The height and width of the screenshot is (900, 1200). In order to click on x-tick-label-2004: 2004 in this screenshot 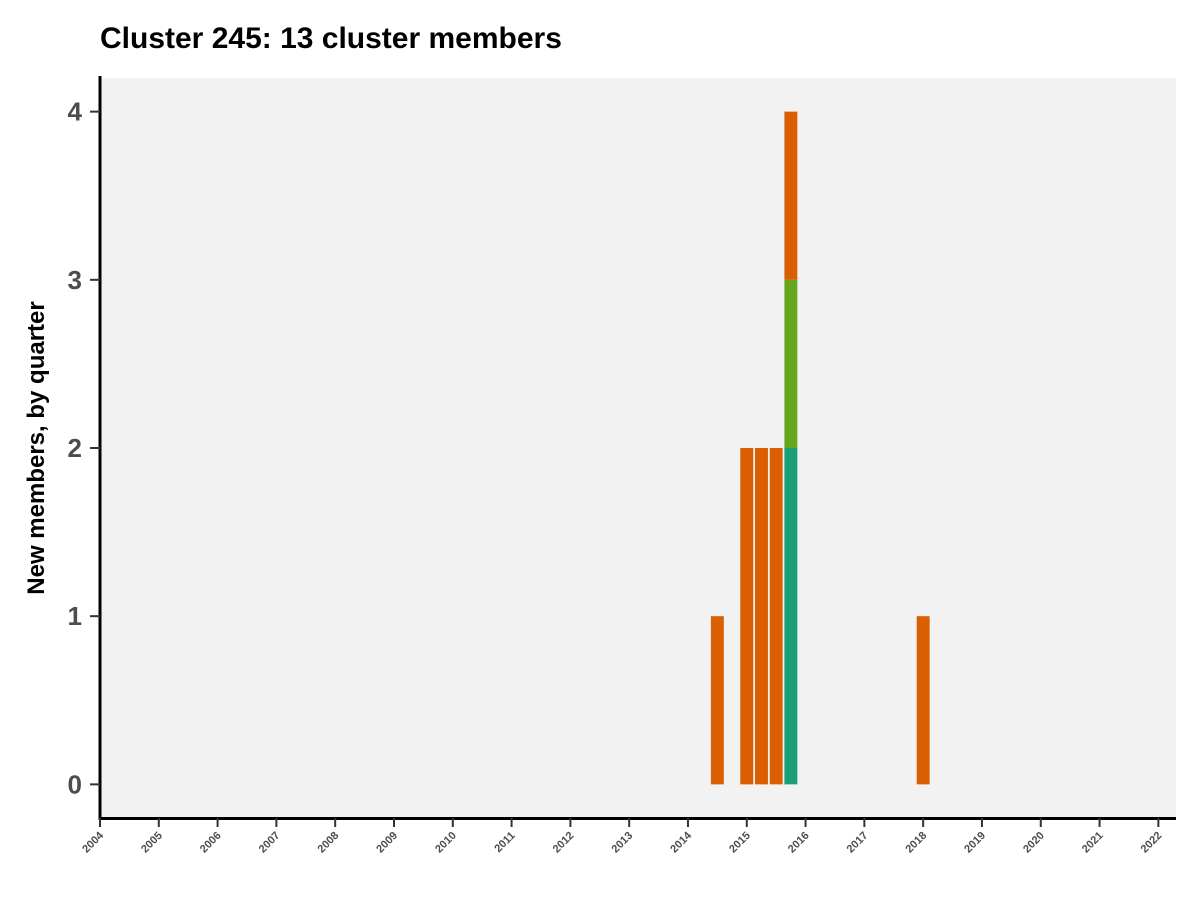, I will do `click(93, 842)`.